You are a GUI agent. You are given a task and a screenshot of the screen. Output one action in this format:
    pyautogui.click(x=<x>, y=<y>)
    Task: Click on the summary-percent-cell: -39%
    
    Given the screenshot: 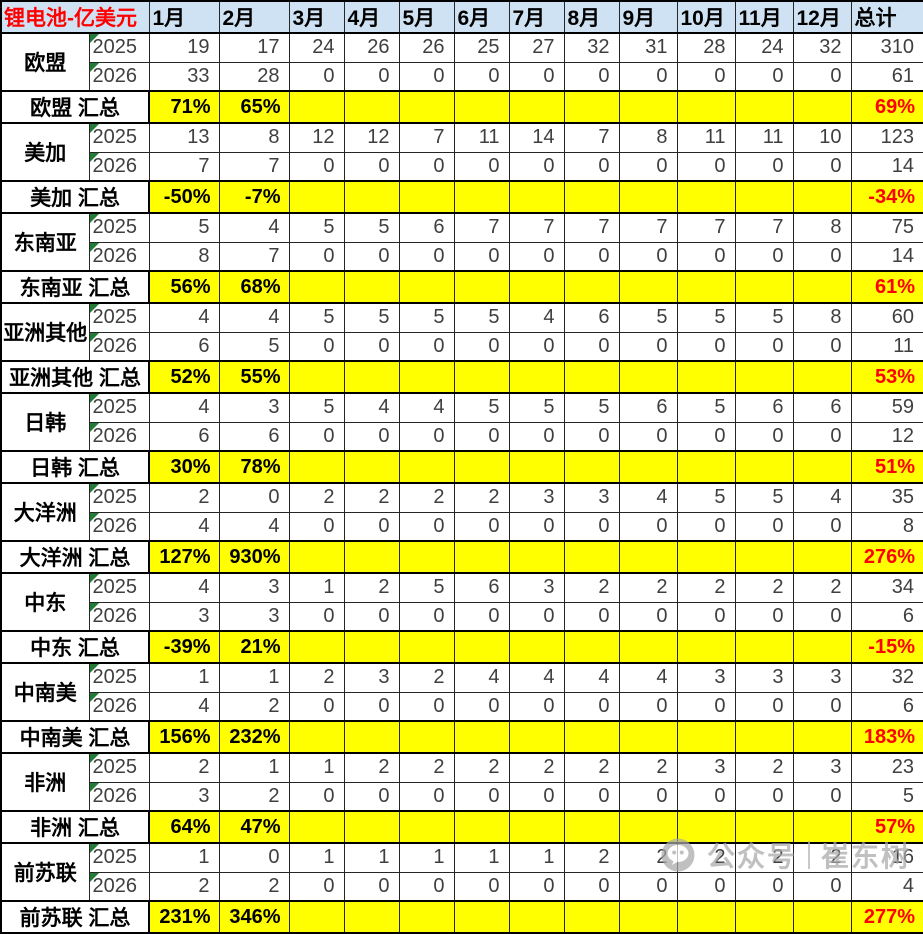 What is the action you would take?
    pyautogui.click(x=184, y=647)
    